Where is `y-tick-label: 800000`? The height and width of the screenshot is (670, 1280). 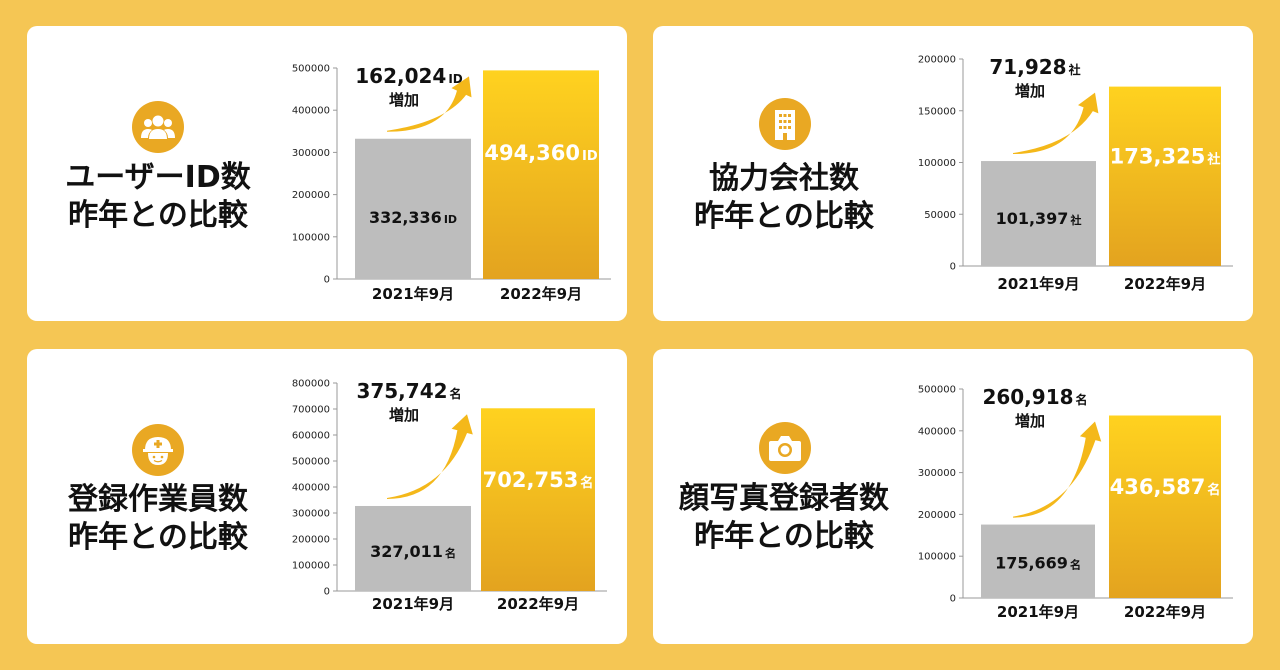
y-tick-label: 800000 is located at coordinates (311, 384).